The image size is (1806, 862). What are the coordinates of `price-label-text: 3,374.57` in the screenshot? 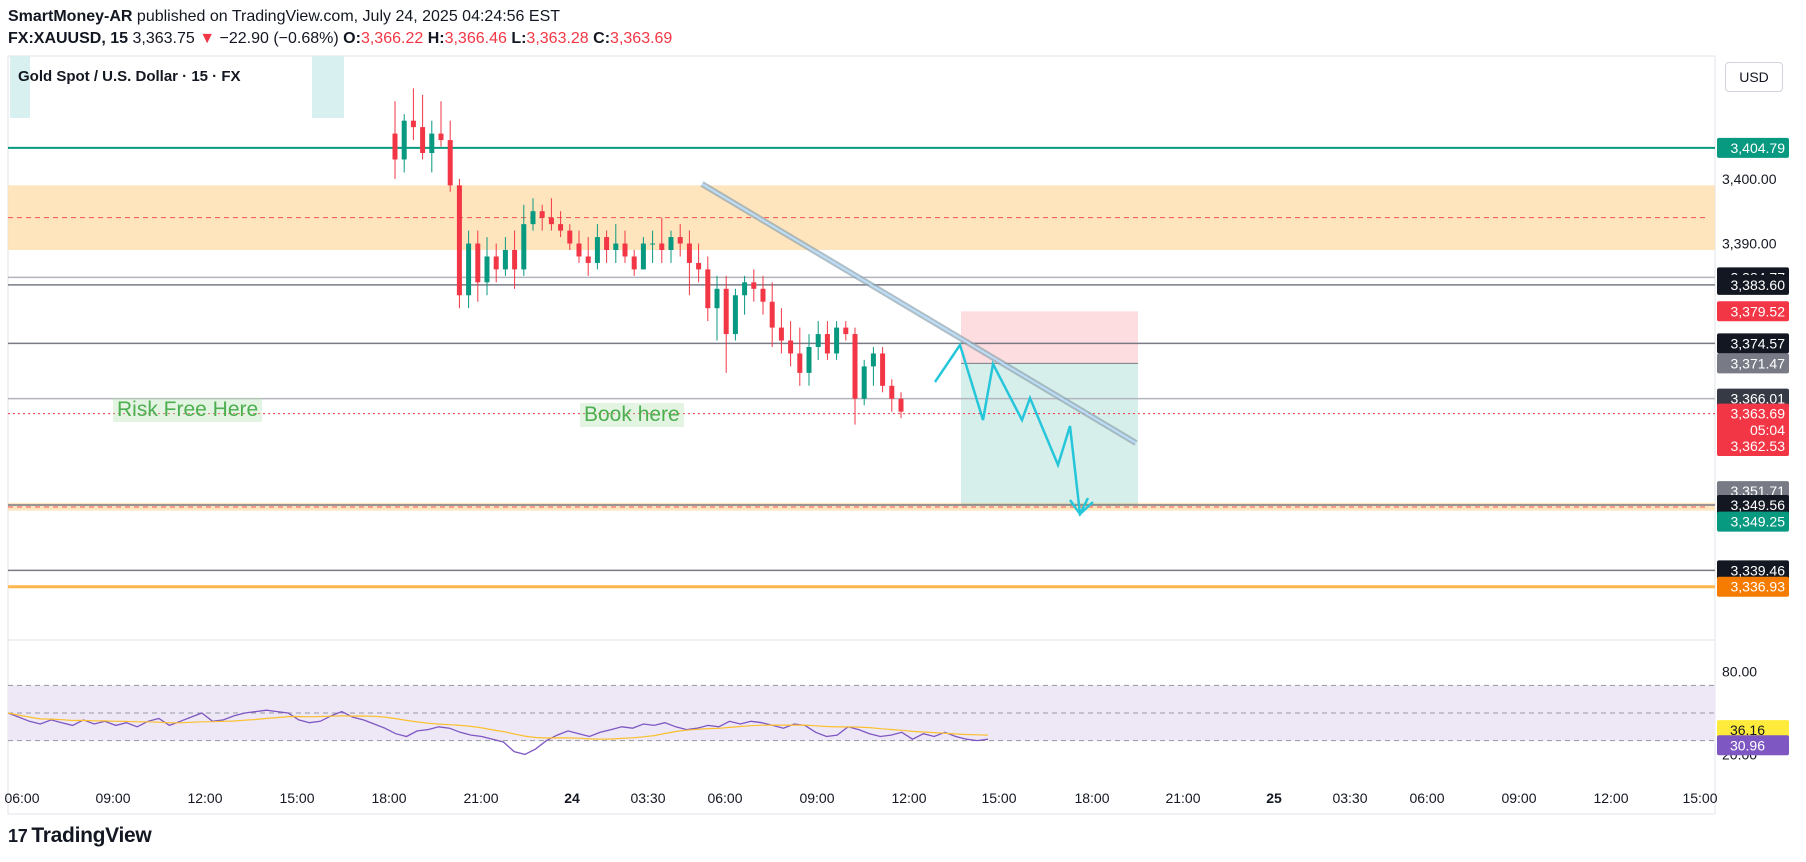 It's located at (1758, 343).